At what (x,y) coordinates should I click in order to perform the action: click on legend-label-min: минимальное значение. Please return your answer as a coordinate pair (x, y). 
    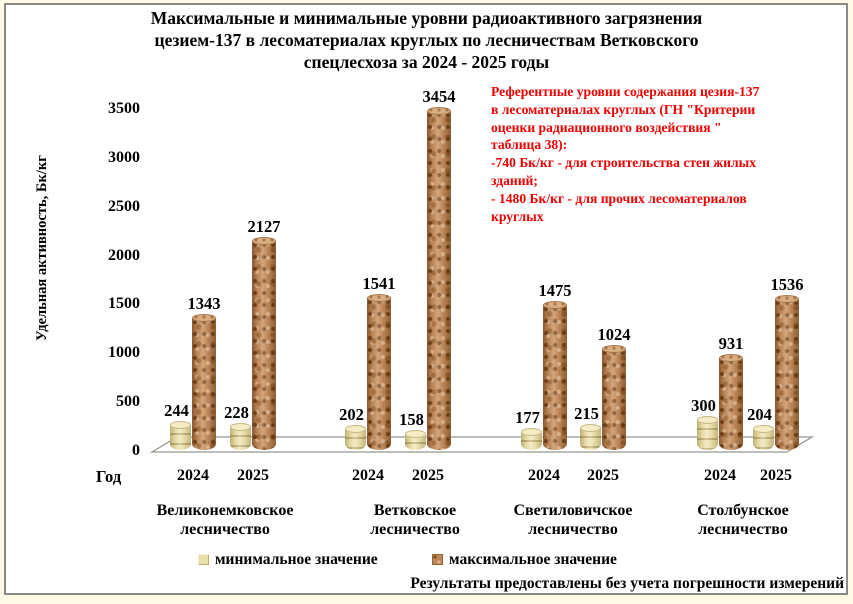
    Looking at the image, I should click on (296, 559).